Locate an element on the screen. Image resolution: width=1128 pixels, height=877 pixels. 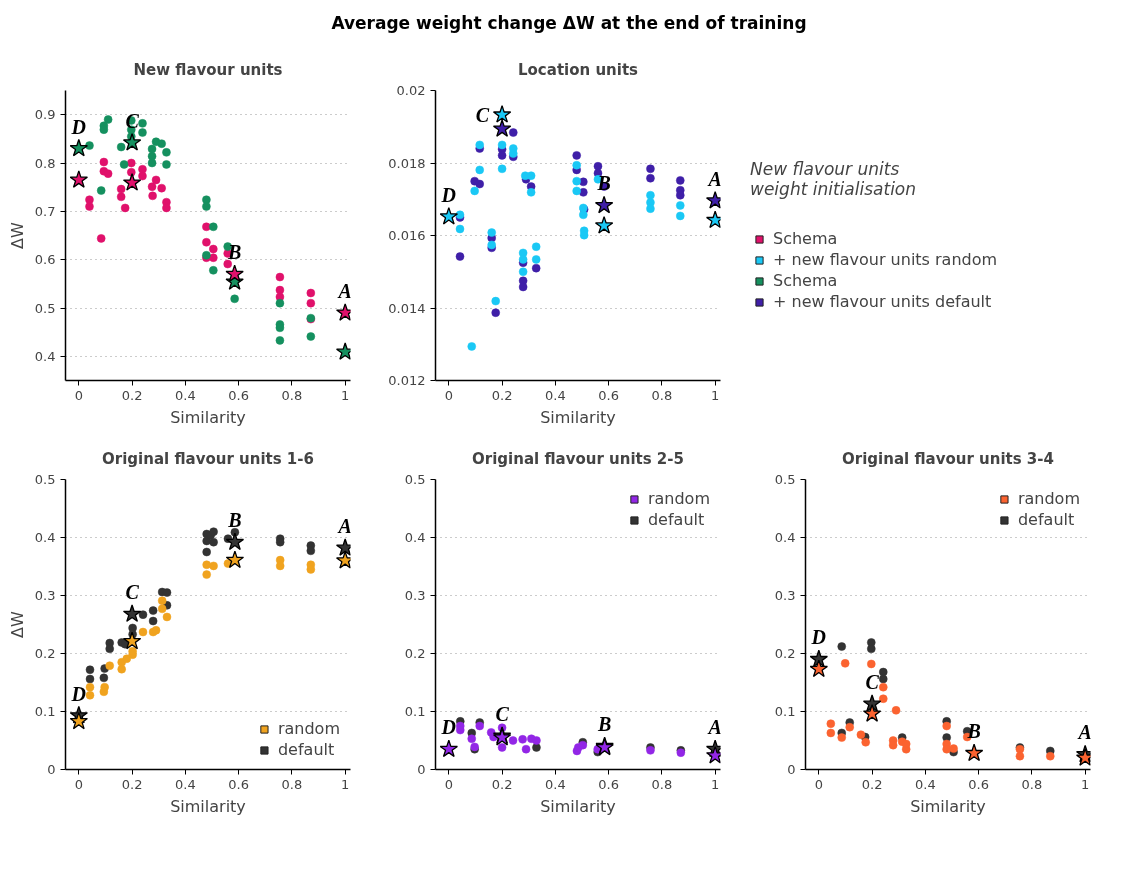
y-tick-label: 0.6 is located at coordinates (45, 260).